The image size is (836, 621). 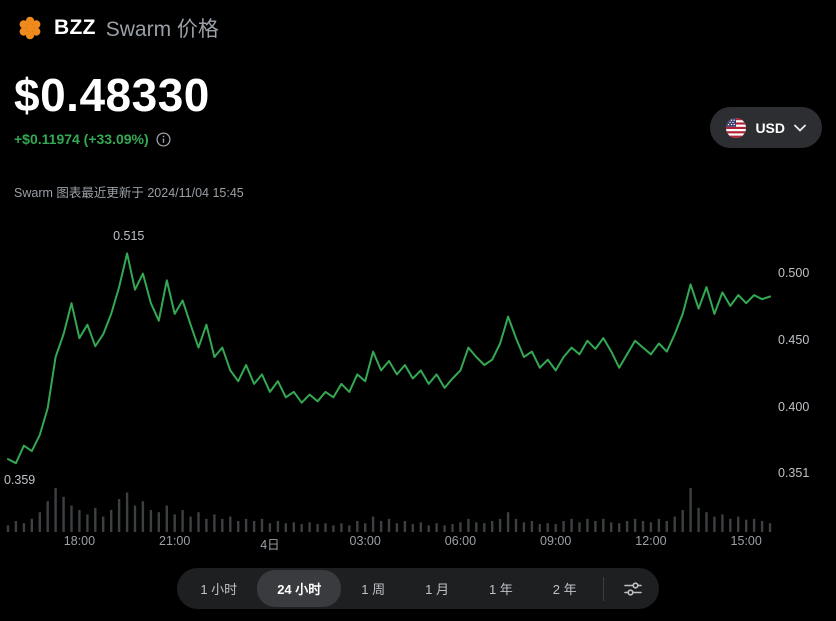 What do you see at coordinates (19, 480) in the screenshot?
I see `low-annotation: 0.359` at bounding box center [19, 480].